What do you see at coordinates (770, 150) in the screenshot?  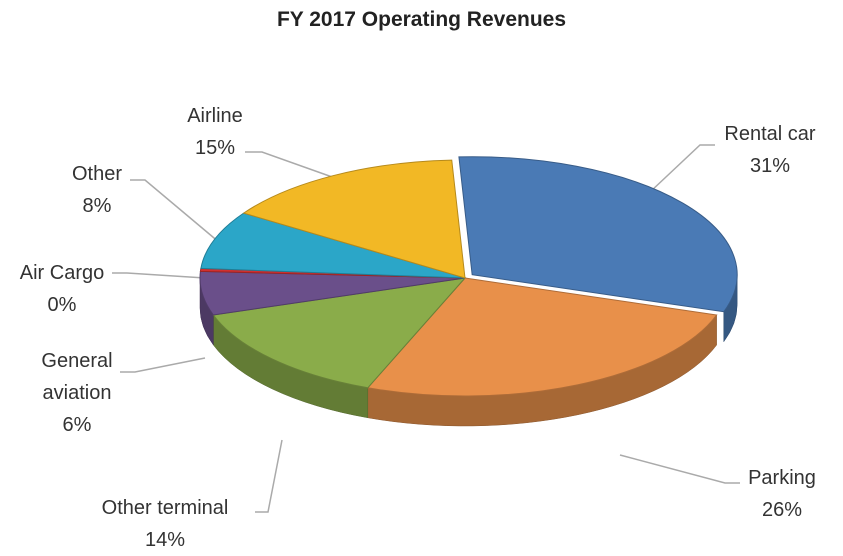 I see `data-label: Rental car 31%` at bounding box center [770, 150].